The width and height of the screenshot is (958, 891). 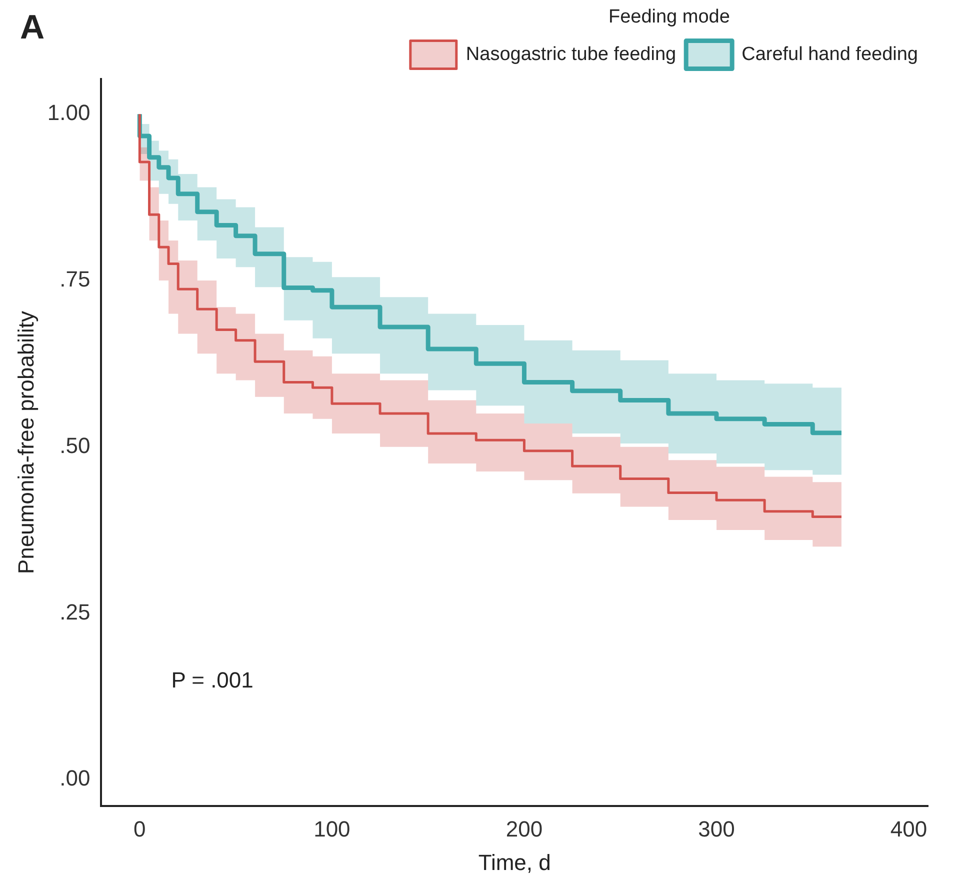 I want to click on y-tick-label: .00, so click(x=75, y=778).